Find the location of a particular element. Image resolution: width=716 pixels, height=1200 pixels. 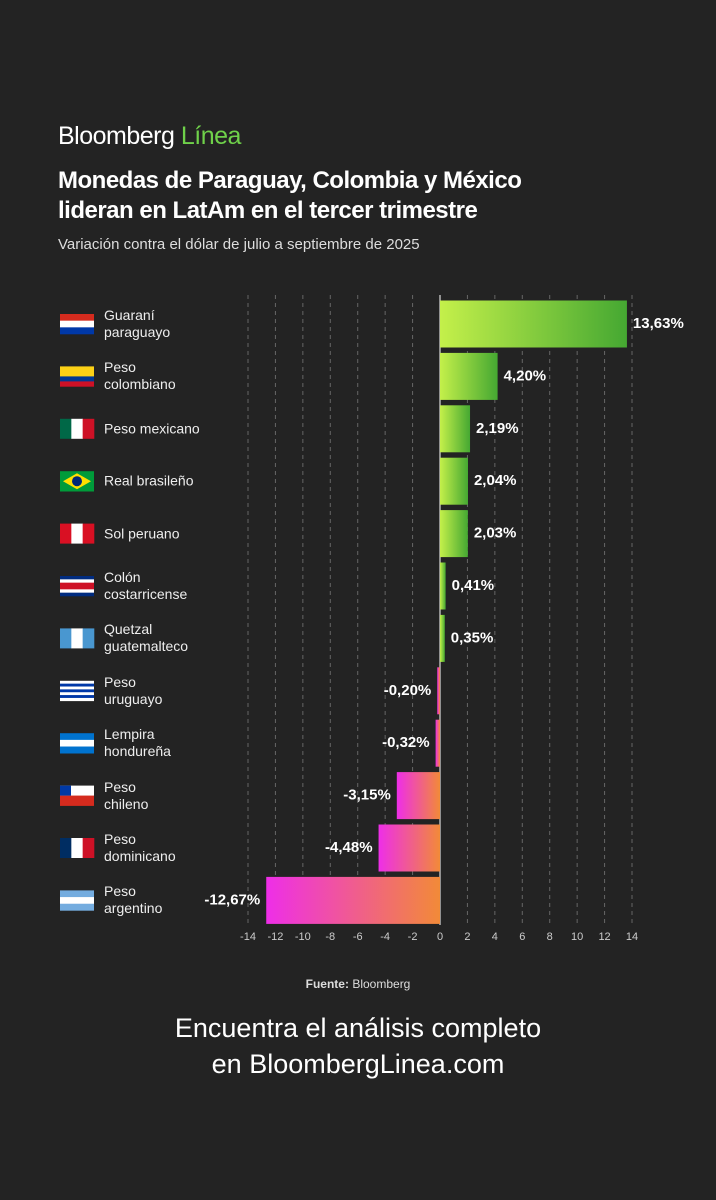

category-label: Real brasileño is located at coordinates (149, 480).